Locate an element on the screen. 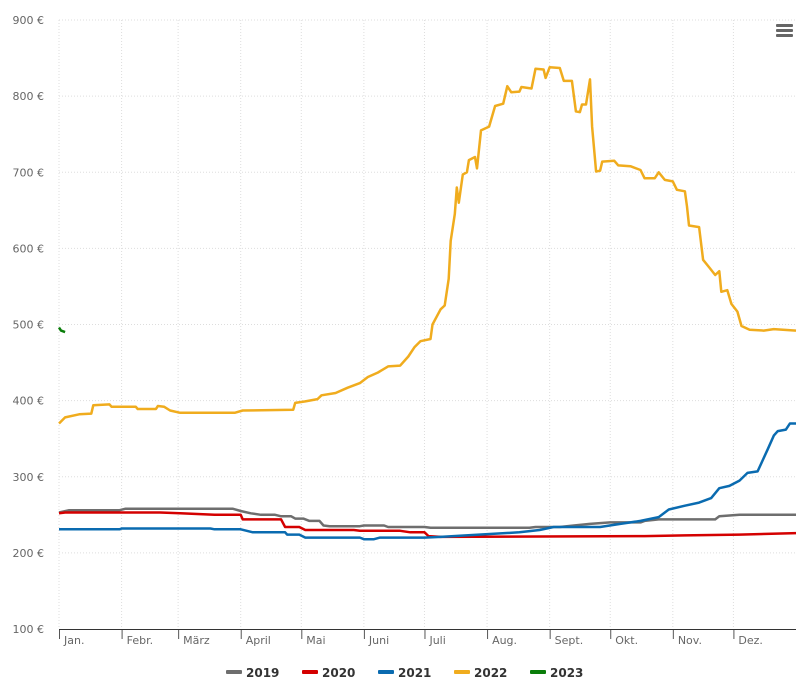 This screenshot has height=700, width=806. series-line-2019 is located at coordinates (427, 518).